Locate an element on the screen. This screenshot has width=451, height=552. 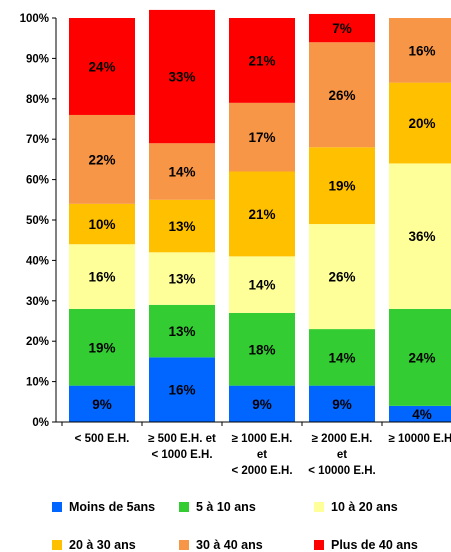
legend-label: 10 à 20 ans is located at coordinates (364, 507).